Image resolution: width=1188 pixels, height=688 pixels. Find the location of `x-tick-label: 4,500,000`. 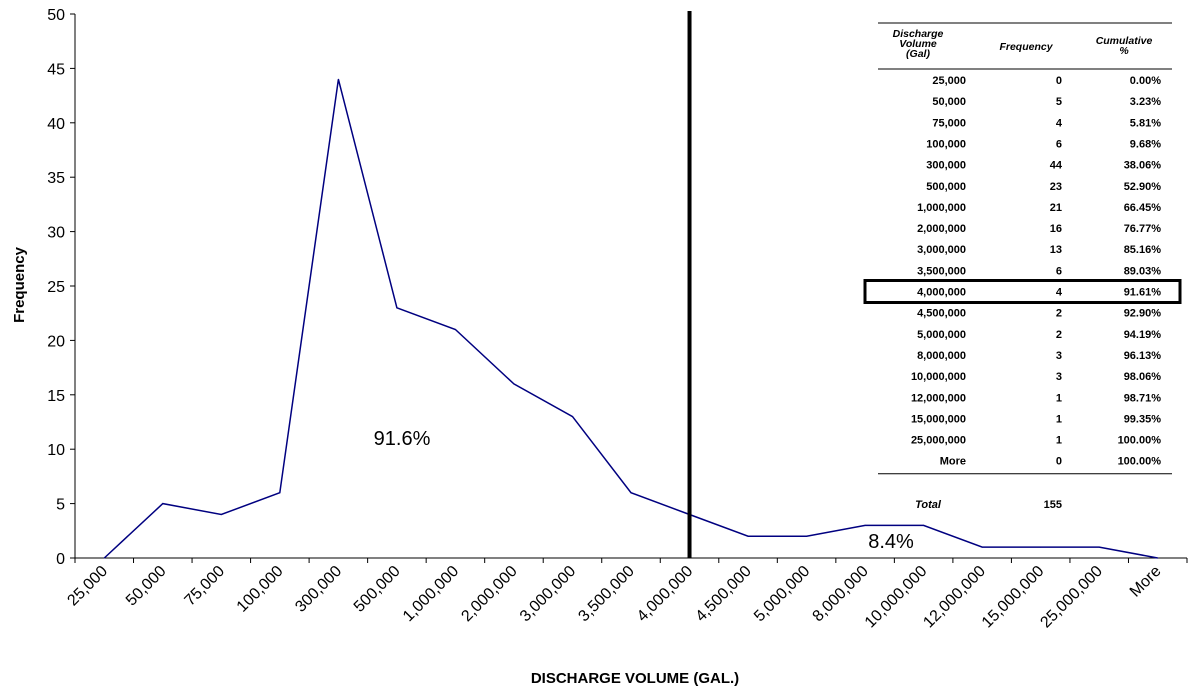

x-tick-label: 4,500,000 is located at coordinates (724, 594).